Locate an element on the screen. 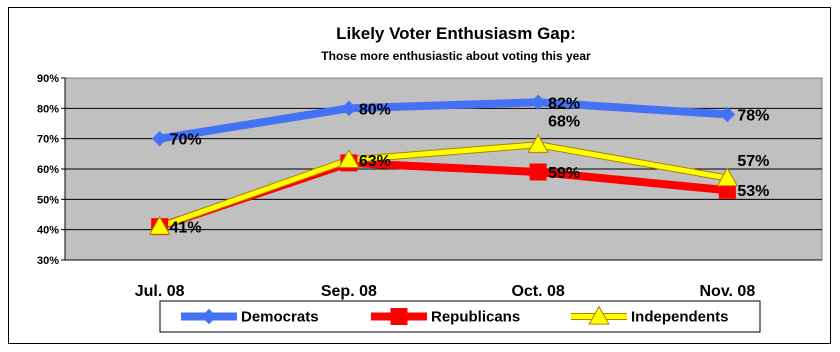 The image size is (840, 352). chart-title: Likely Voter Enthusiasm Gap: is located at coordinates (456, 33).